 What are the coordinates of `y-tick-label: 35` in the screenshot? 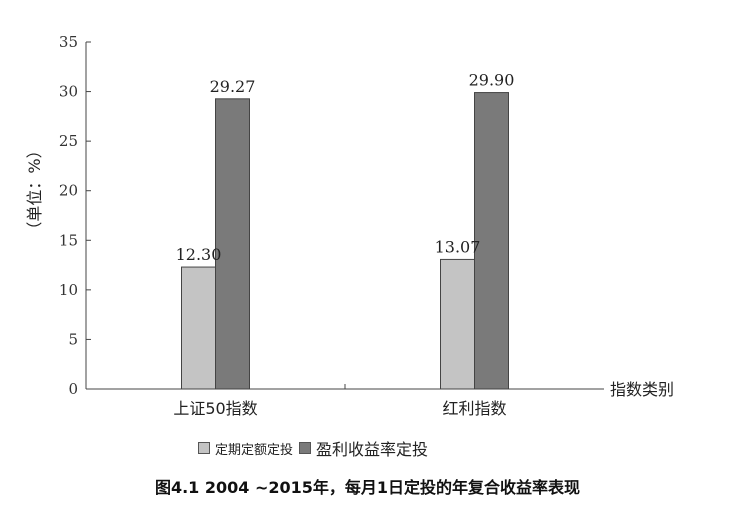 It's located at (68, 42).